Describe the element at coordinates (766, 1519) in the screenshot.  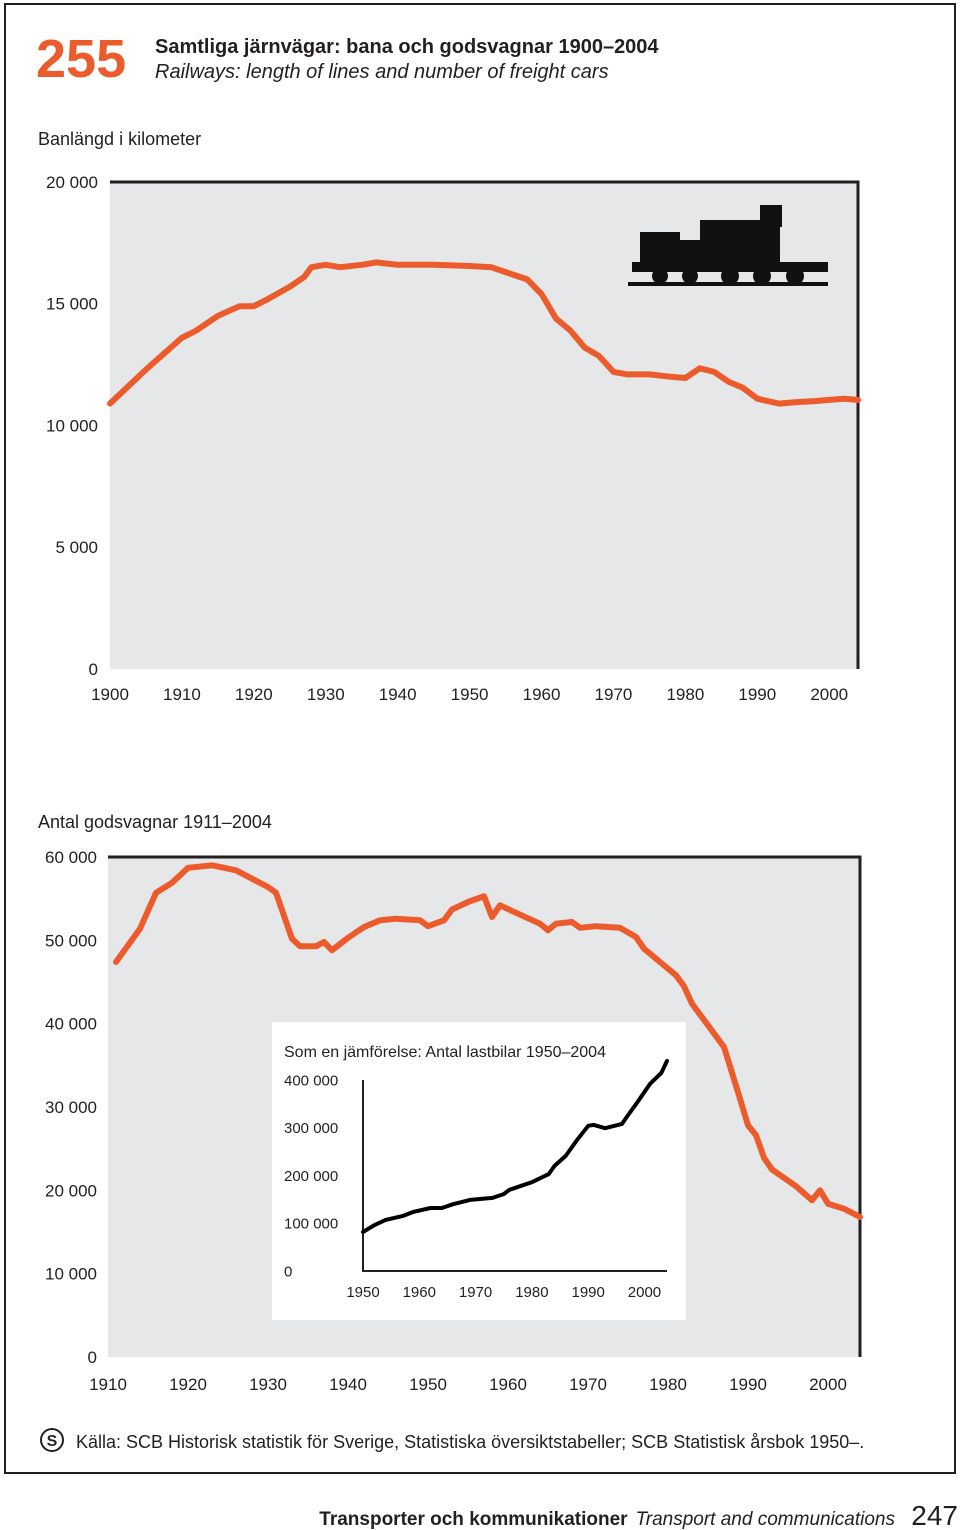
I see `footer-en: Transport and communications` at that location.